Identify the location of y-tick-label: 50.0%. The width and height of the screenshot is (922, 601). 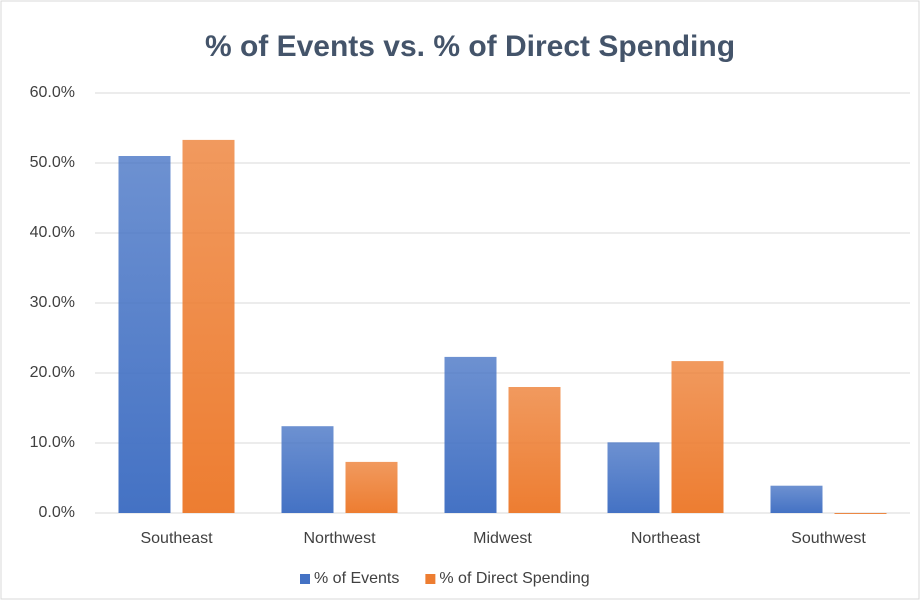
(52, 162).